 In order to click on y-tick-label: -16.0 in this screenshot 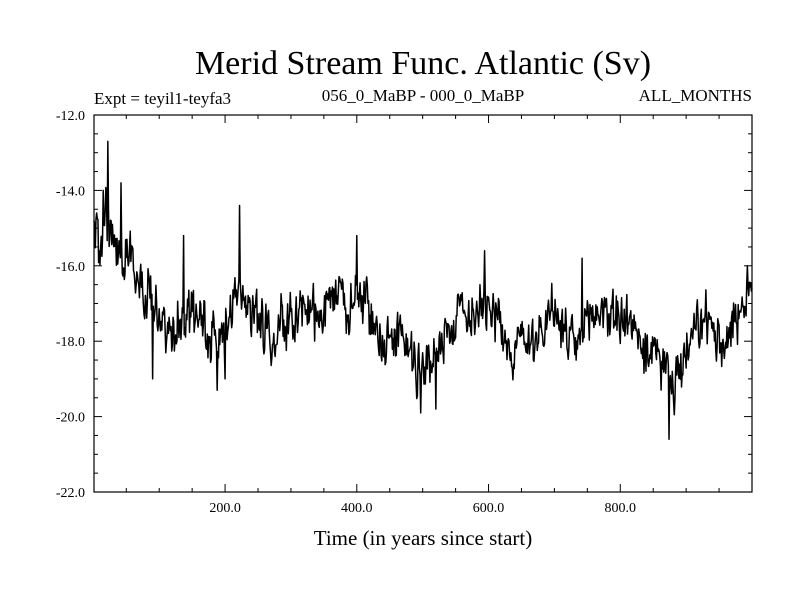, I will do `click(70, 267)`.